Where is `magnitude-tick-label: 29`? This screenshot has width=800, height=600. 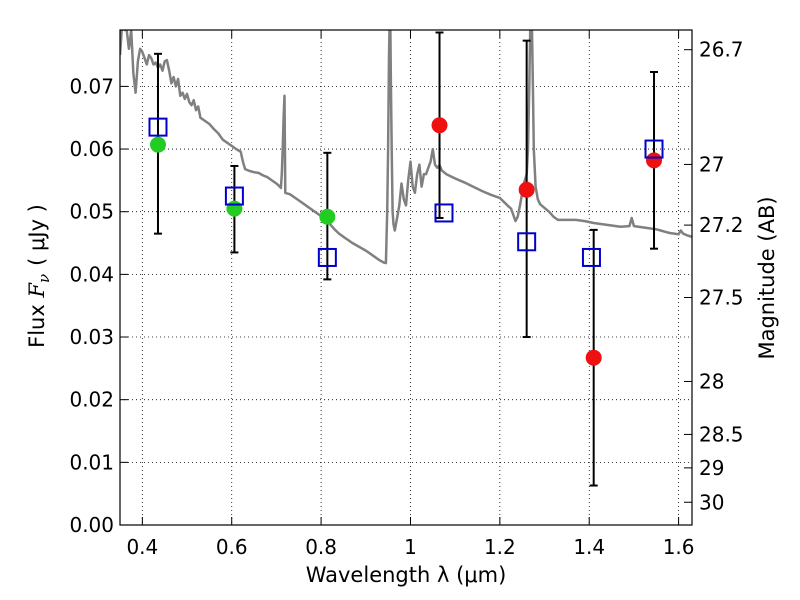 magnitude-tick-label: 29 is located at coordinates (711, 468).